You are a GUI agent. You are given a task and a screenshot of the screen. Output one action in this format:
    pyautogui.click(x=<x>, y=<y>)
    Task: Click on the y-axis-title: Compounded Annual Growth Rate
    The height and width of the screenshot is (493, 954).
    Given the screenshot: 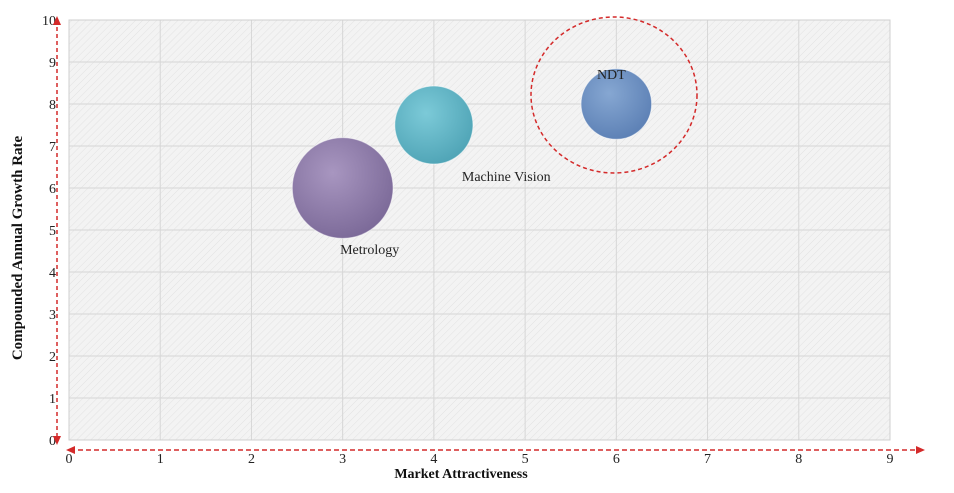 What is the action you would take?
    pyautogui.click(x=18, y=247)
    